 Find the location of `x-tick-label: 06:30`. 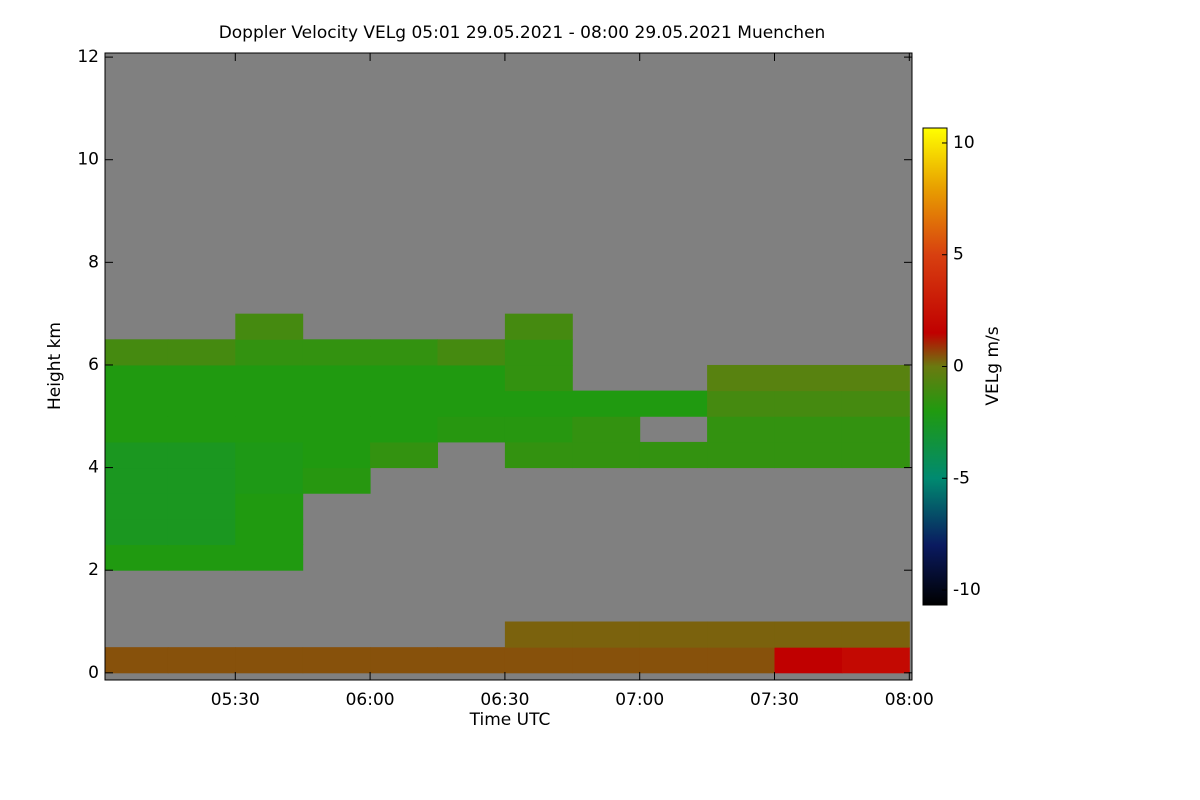

x-tick-label: 06:30 is located at coordinates (504, 700).